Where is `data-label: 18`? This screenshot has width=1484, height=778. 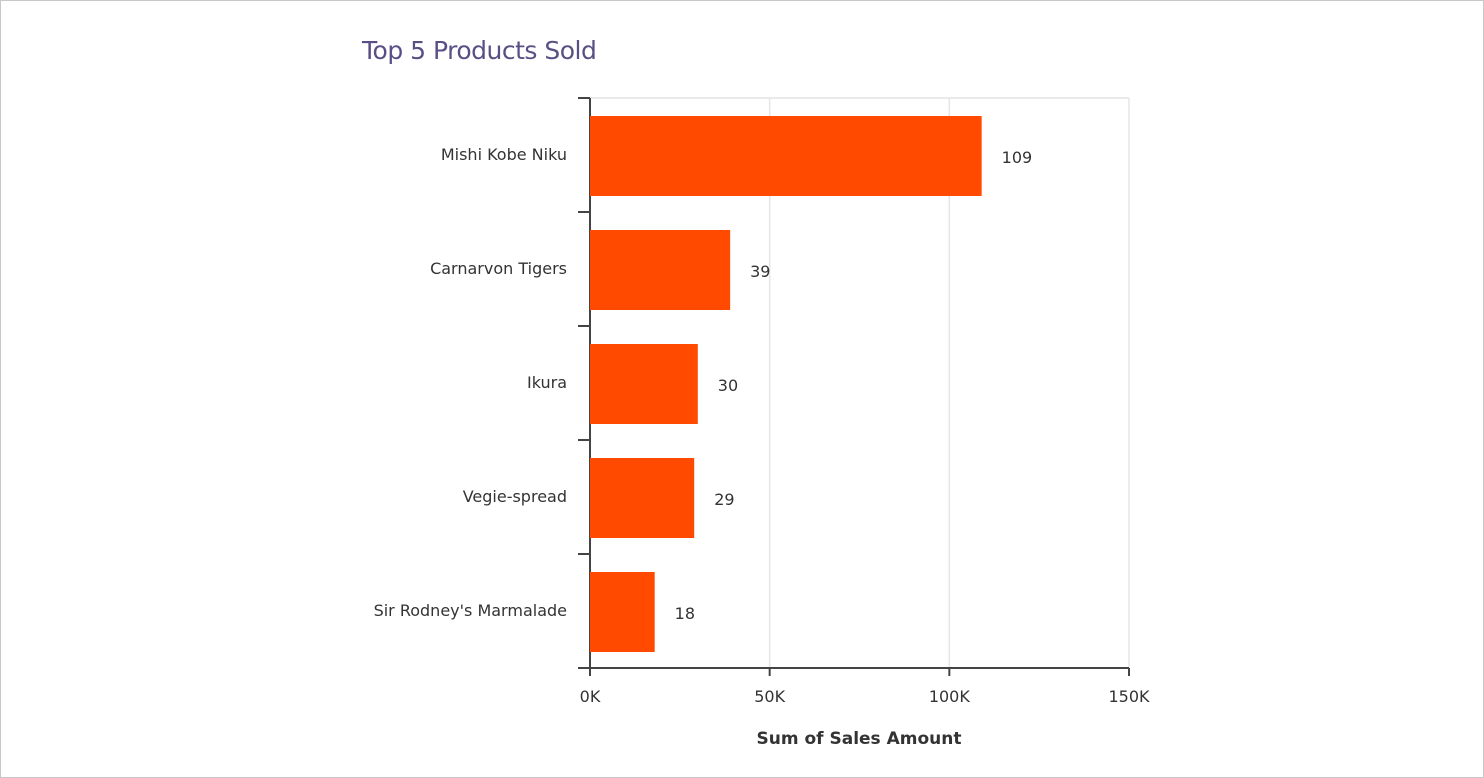
data-label: 18 is located at coordinates (685, 613).